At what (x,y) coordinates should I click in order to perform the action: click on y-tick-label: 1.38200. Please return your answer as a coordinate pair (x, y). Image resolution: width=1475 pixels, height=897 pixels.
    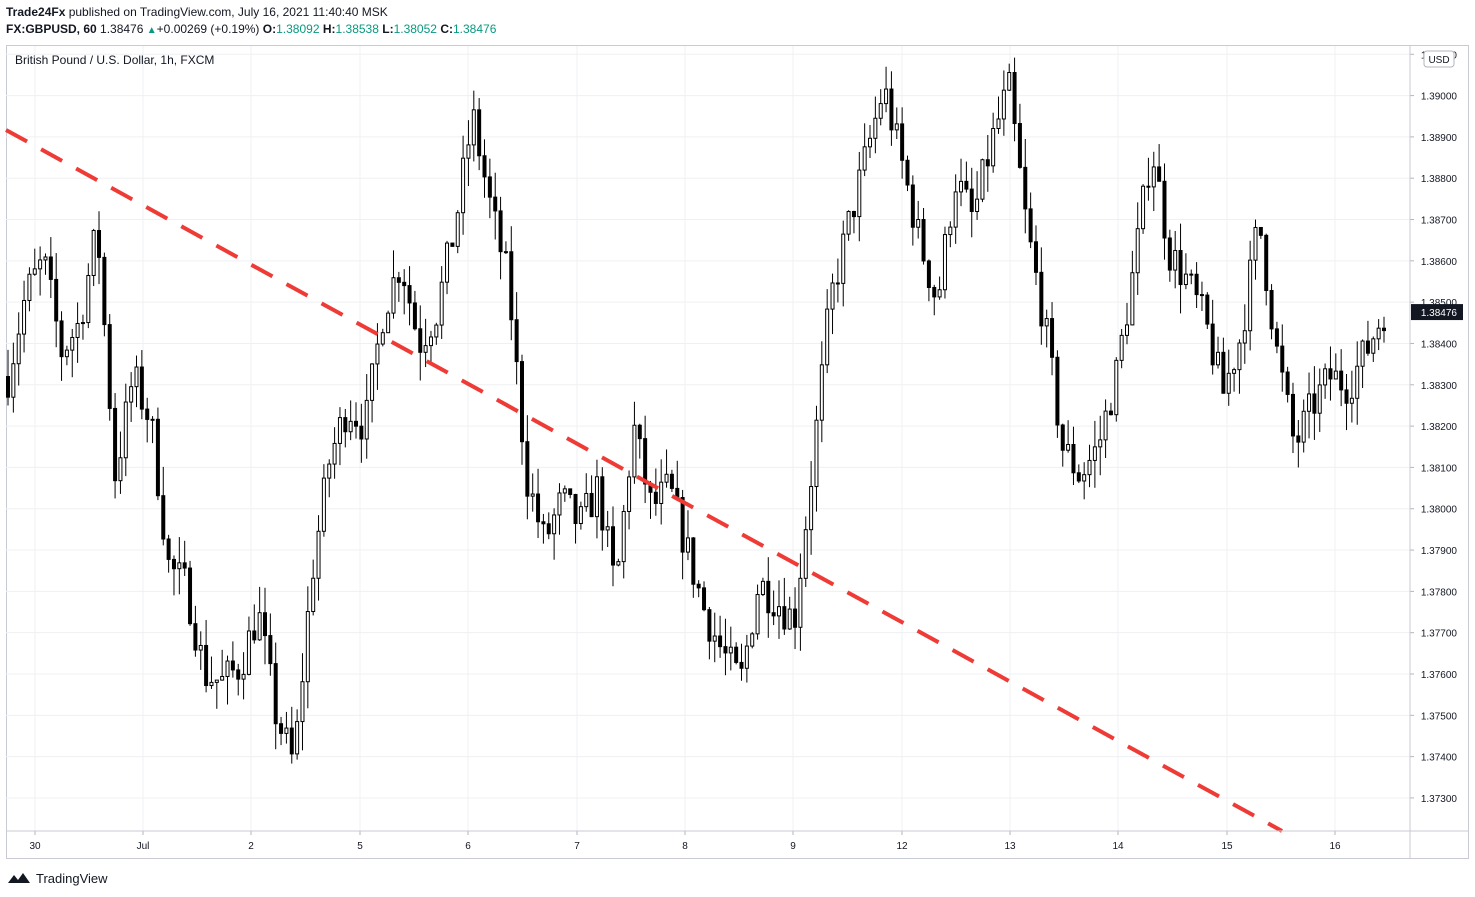
    Looking at the image, I should click on (1439, 427).